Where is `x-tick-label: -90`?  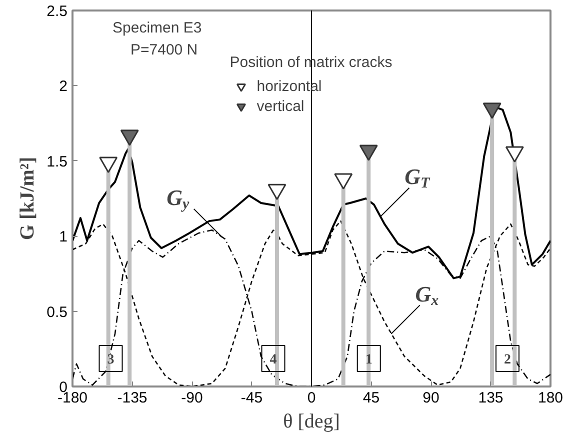 x-tick-label: -90 is located at coordinates (192, 398).